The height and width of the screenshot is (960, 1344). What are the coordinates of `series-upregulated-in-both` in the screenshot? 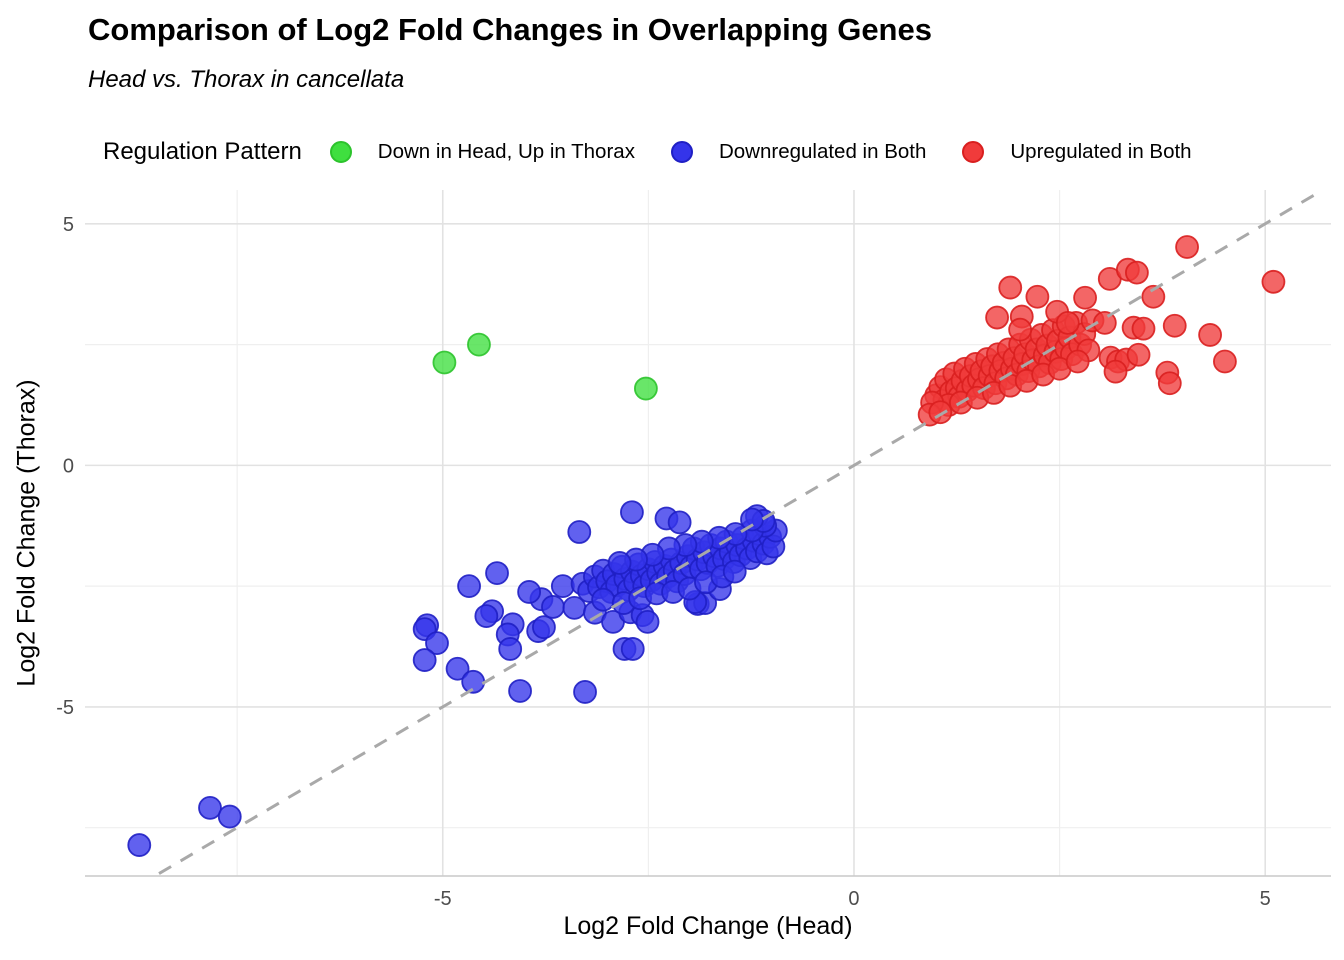 It's located at (1101, 331).